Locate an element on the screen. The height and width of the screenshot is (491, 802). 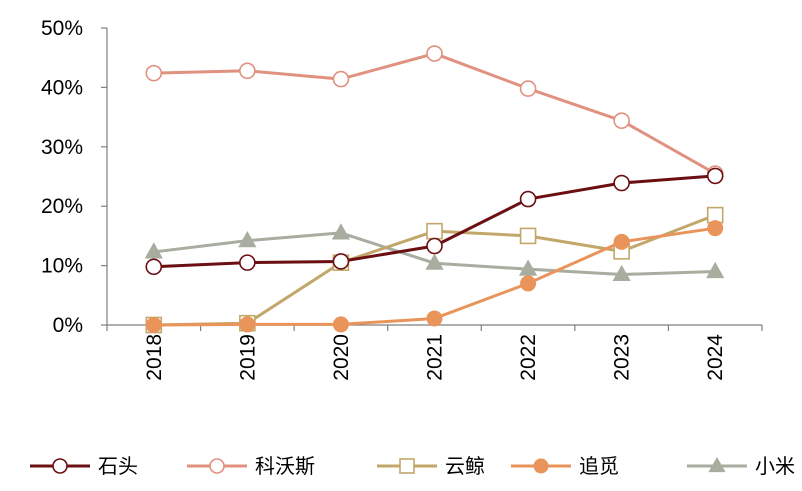
x-tick-label: 2021 is located at coordinates (435, 357).